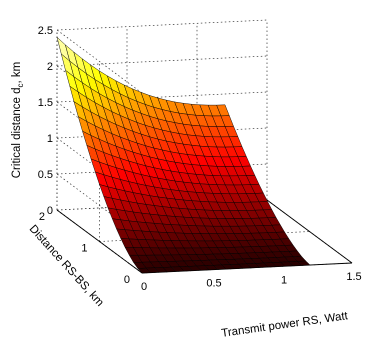 The height and width of the screenshot is (350, 384). What do you see at coordinates (213, 284) in the screenshot?
I see `x-tick-label: 0.5` at bounding box center [213, 284].